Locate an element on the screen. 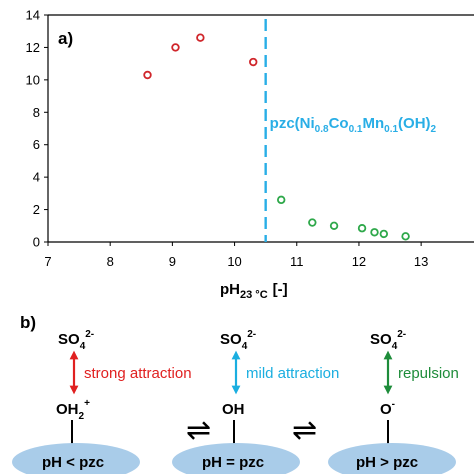  x-tick-label: 8 is located at coordinates (110, 261).